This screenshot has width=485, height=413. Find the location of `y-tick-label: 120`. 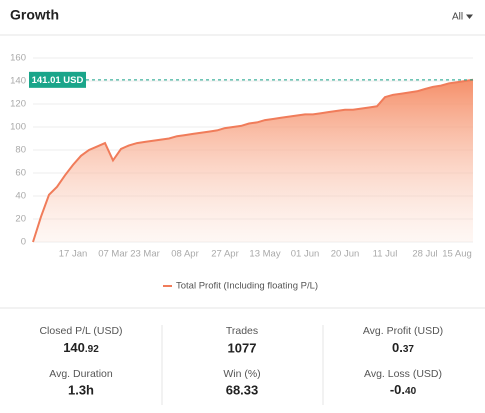

y-tick-label: 120 is located at coordinates (18, 104).